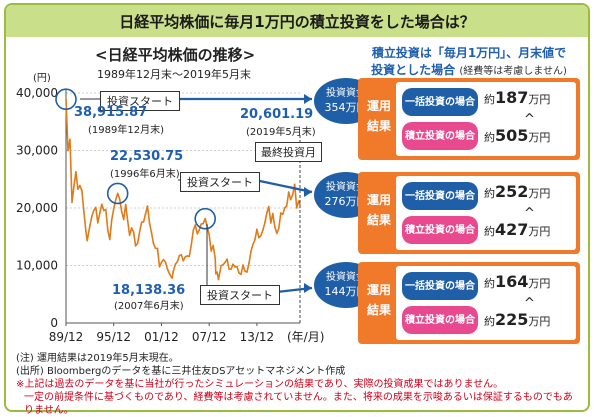  What do you see at coordinates (175, 55) in the screenshot?
I see `chart-title: <日経平均株価の推移>` at bounding box center [175, 55].